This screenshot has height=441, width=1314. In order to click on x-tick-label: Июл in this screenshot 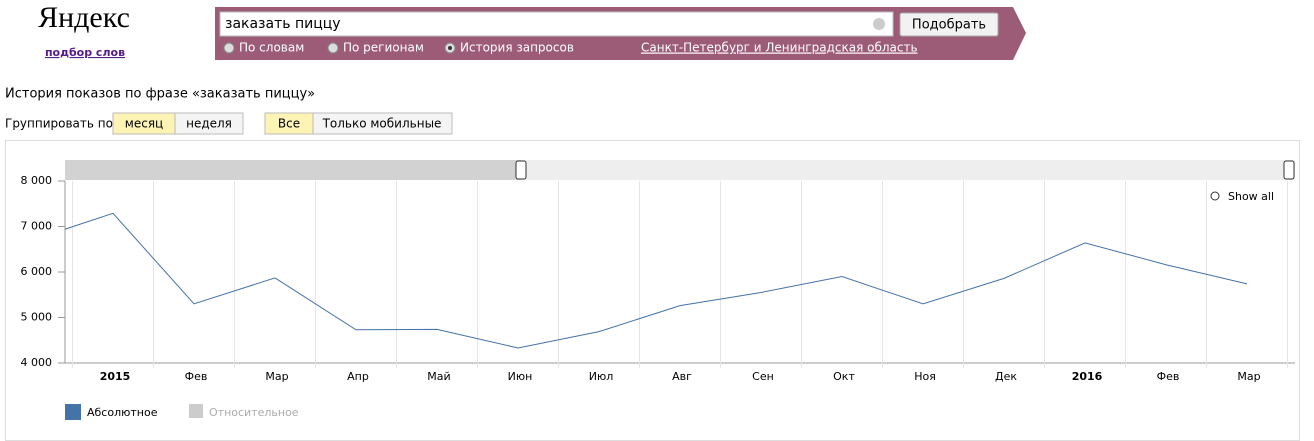, I will do `click(601, 376)`.